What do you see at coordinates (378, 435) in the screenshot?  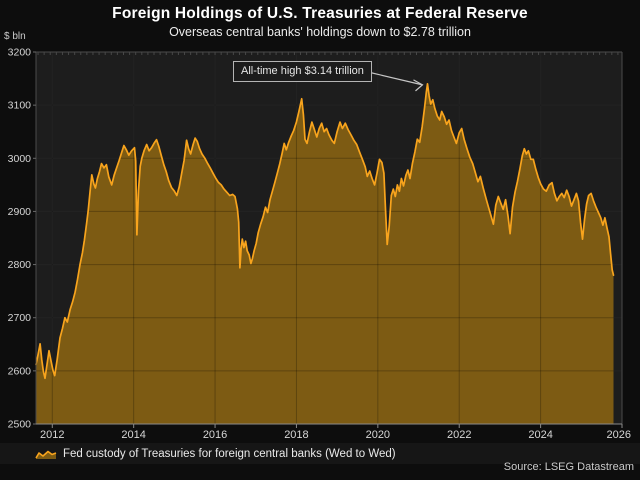 I see `x-tick-label: 2020` at bounding box center [378, 435].